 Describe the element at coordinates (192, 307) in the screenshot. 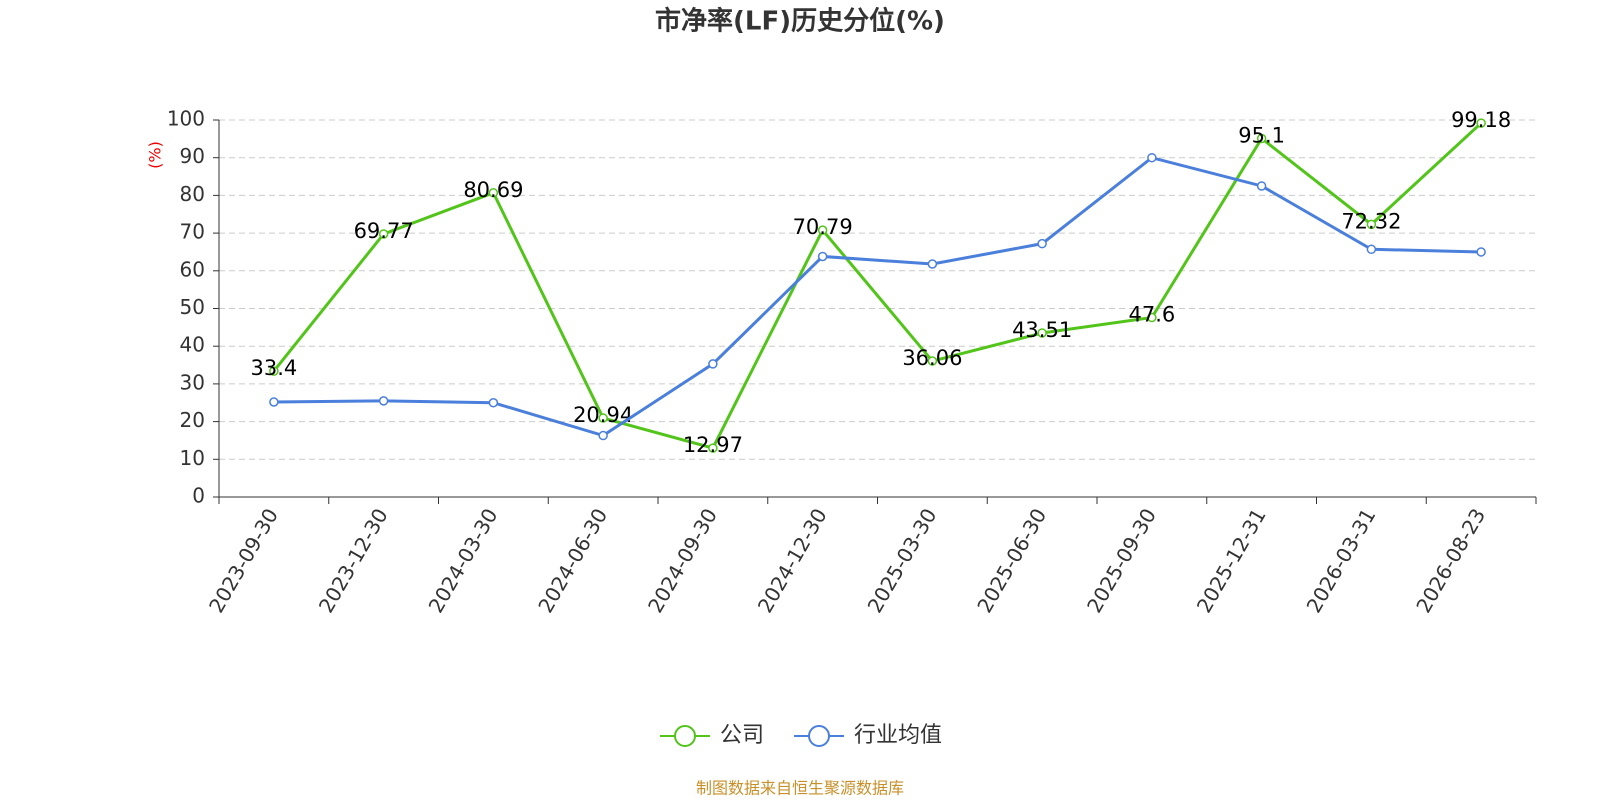

I see `y-tick-label: 50` at that location.